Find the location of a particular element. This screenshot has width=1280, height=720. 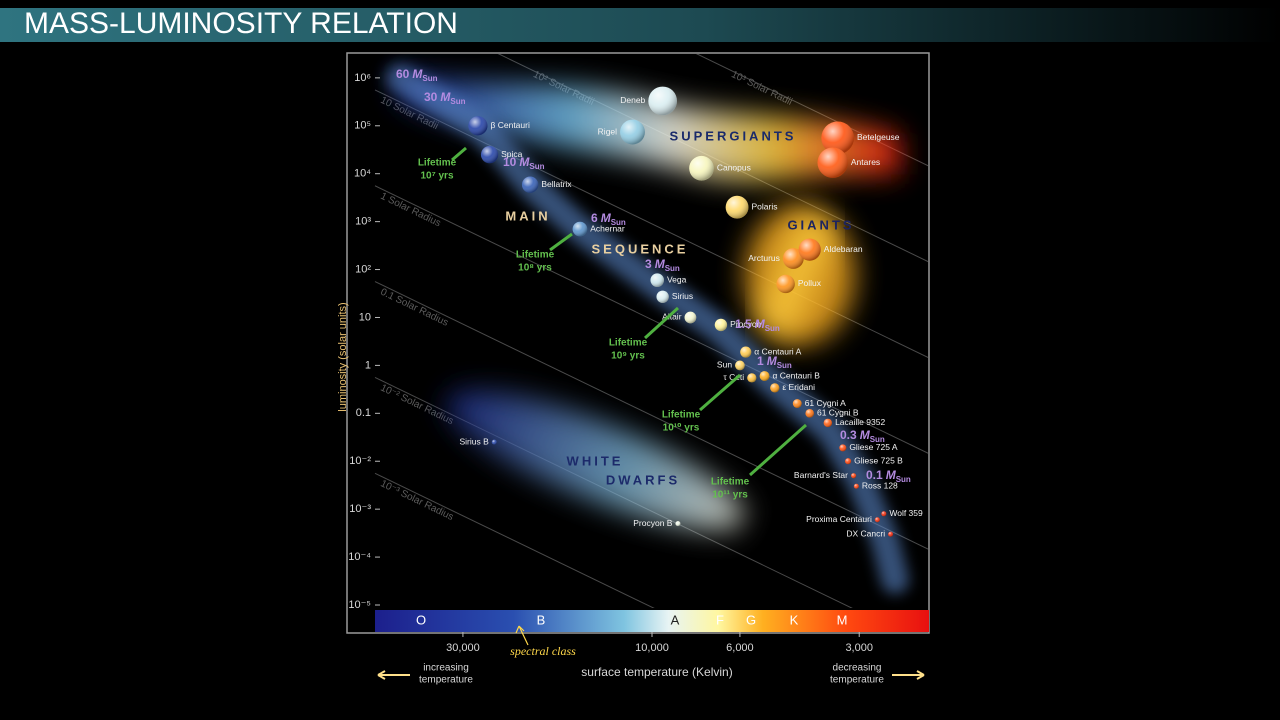

white-dwarf-glow is located at coordinates (595, 460).